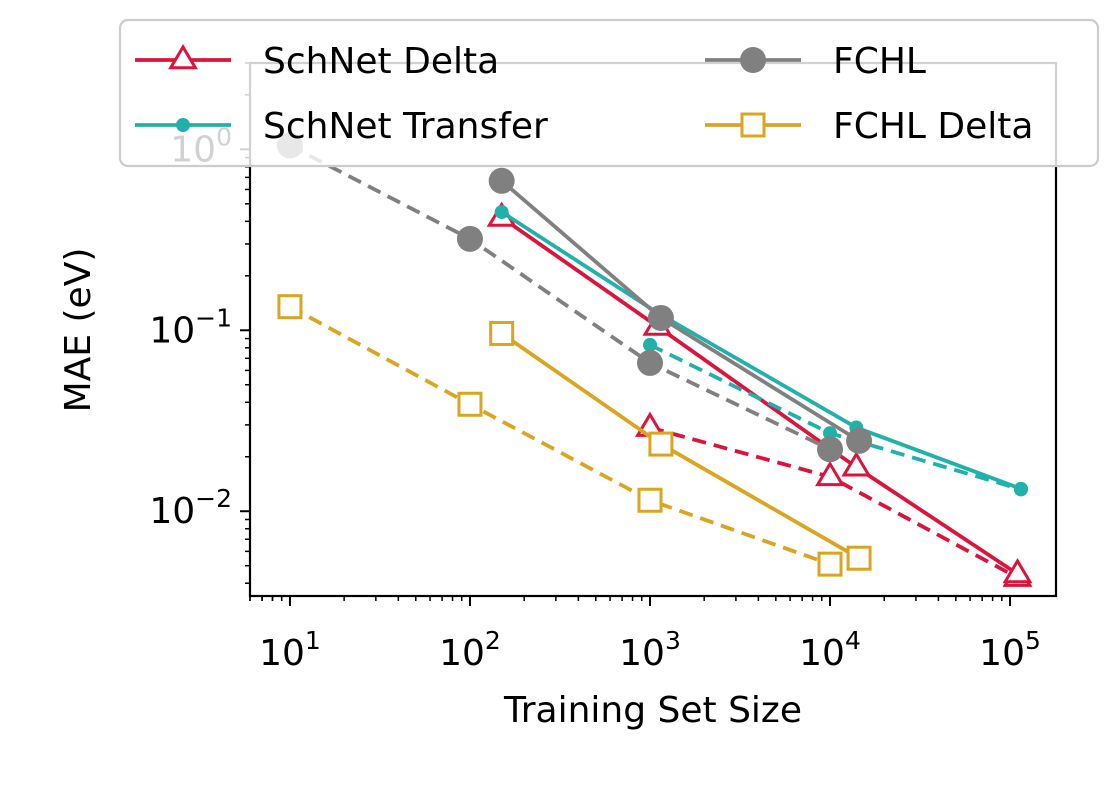 This screenshot has height=800, width=1120. Describe the element at coordinates (652, 710) in the screenshot. I see `x-axis-label: Training Set Size` at that location.